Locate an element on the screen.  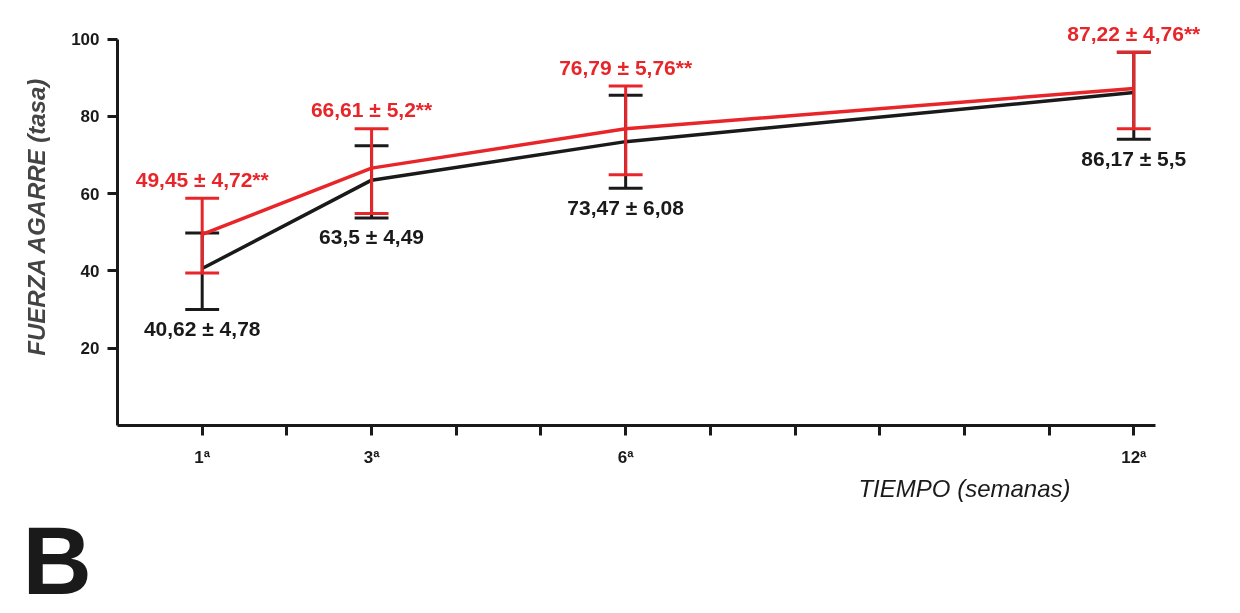
y-tick-label: 80 is located at coordinates (90, 117).